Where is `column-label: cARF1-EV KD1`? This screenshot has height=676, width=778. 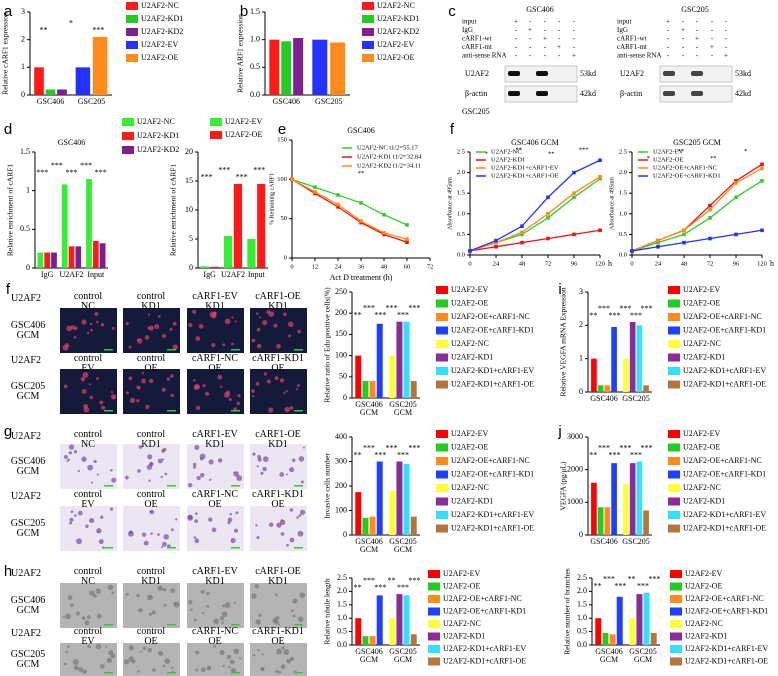 column-label: cARF1-EV KD1 is located at coordinates (215, 439).